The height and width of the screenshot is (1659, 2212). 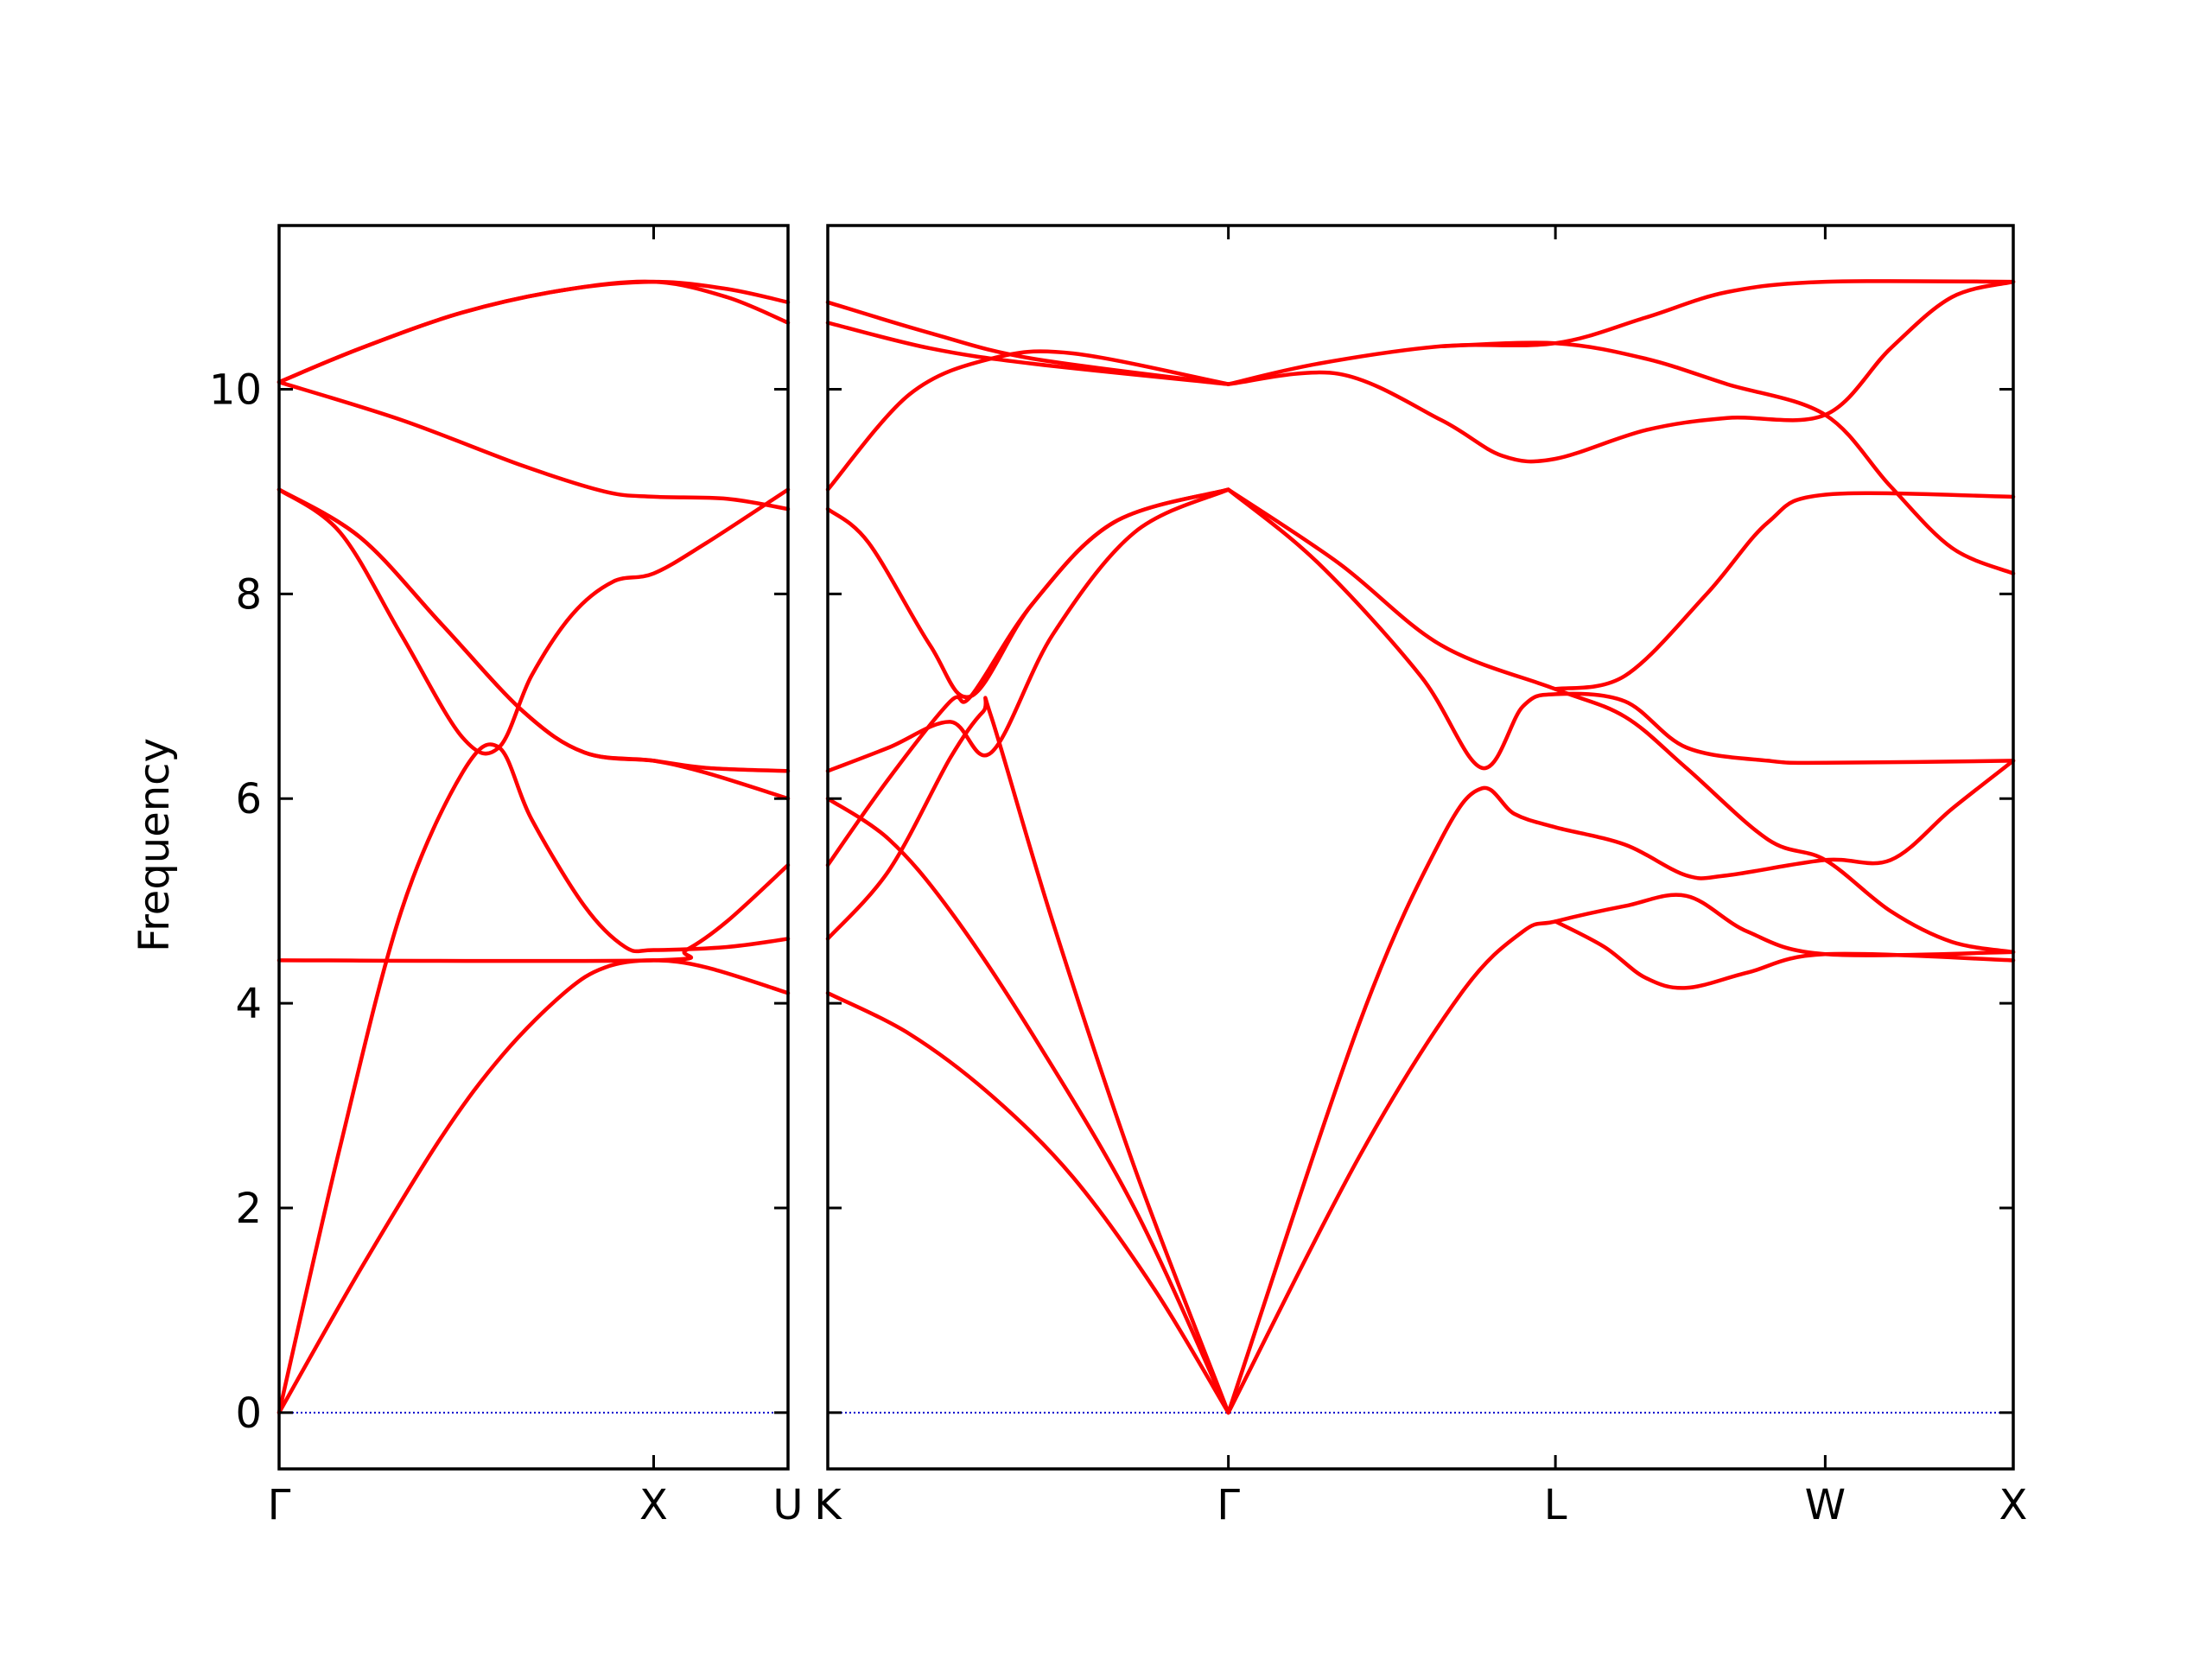 What do you see at coordinates (235, 389) in the screenshot?
I see `y-tick-label: 10` at bounding box center [235, 389].